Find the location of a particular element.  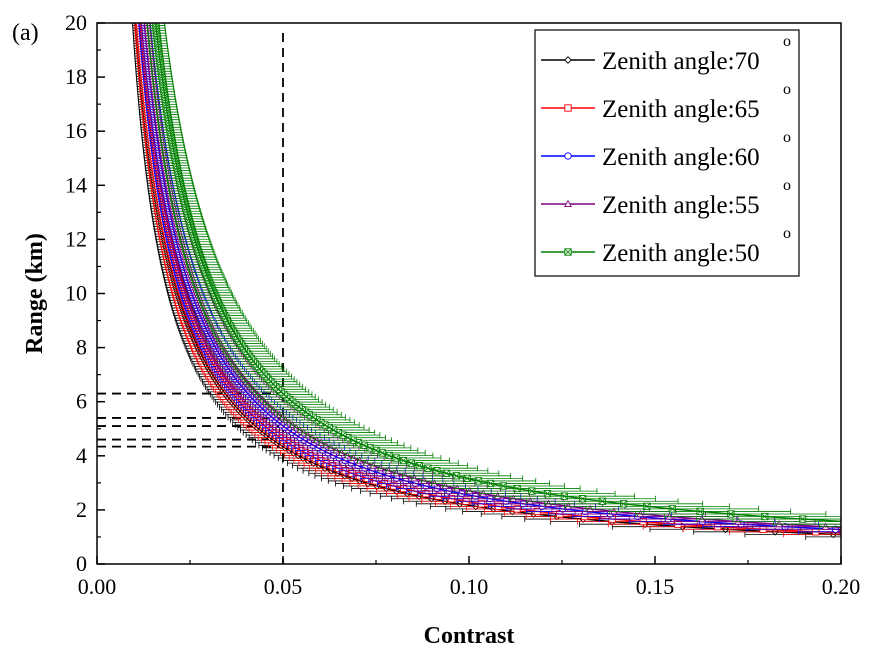

x-axis-title: Contrast is located at coordinates (469, 636).